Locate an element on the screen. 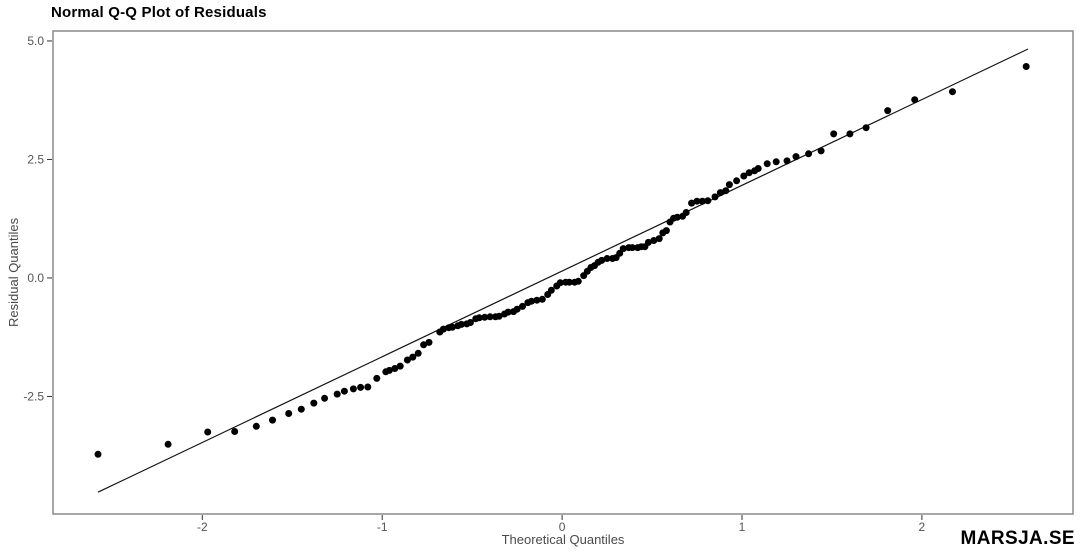 The height and width of the screenshot is (559, 1080). y-tick-label: 2.5 is located at coordinates (35, 159).